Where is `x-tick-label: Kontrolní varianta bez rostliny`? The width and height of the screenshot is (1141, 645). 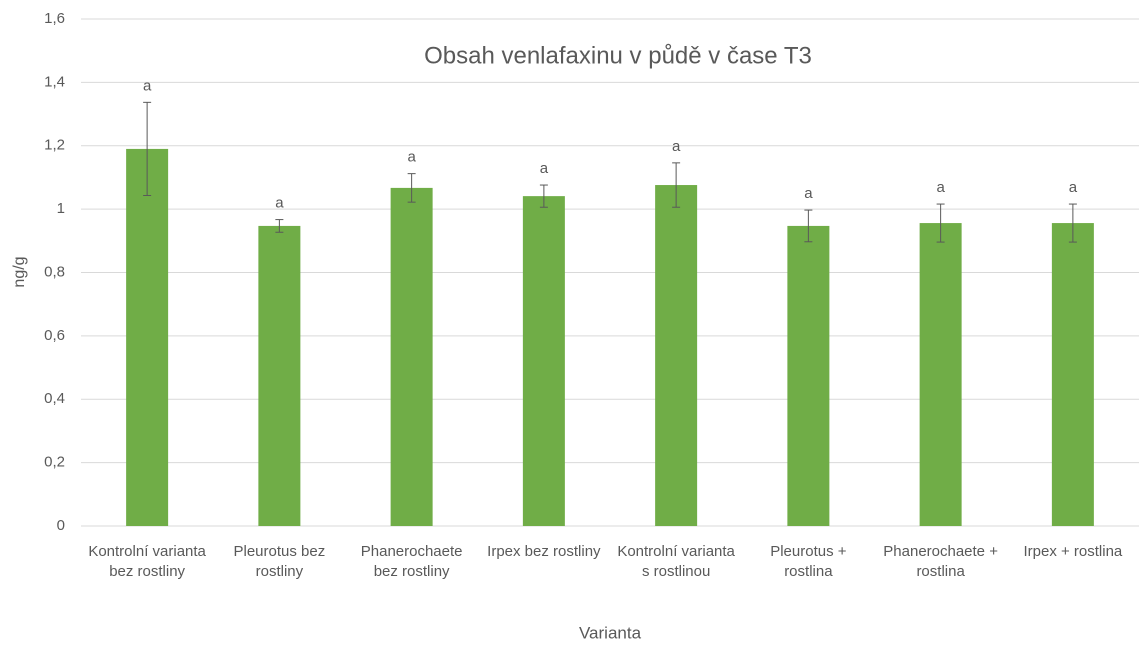
x-tick-label: Kontrolní varianta bez rostliny is located at coordinates (147, 561).